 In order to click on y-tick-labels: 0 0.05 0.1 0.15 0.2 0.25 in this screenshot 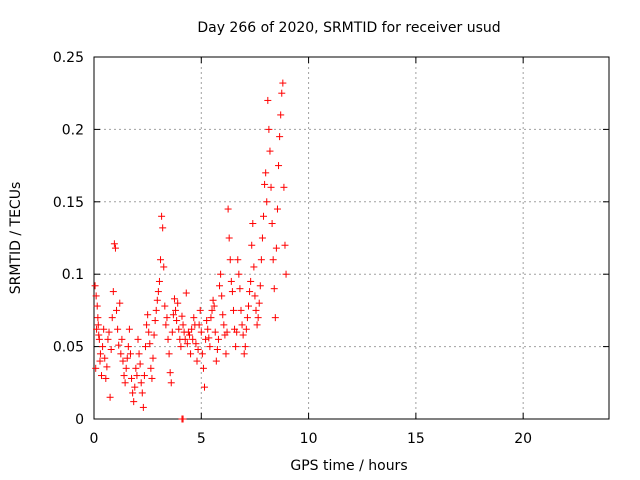, I will do `click(68, 239)`.